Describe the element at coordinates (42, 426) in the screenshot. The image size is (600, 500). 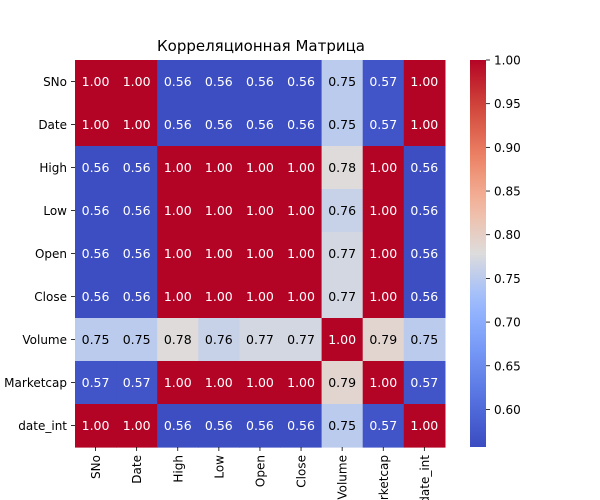
I see `y-tick-label: date_int` at that location.